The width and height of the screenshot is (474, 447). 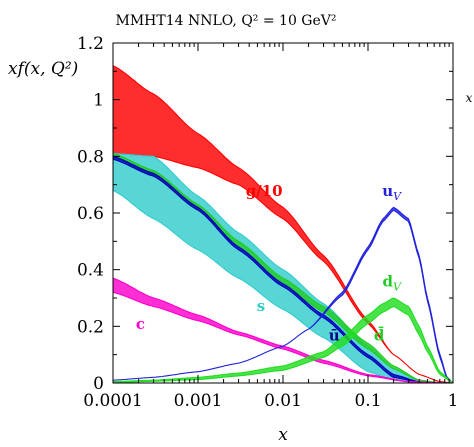 What do you see at coordinates (98, 384) in the screenshot?
I see `y-tick-label: 0` at bounding box center [98, 384].